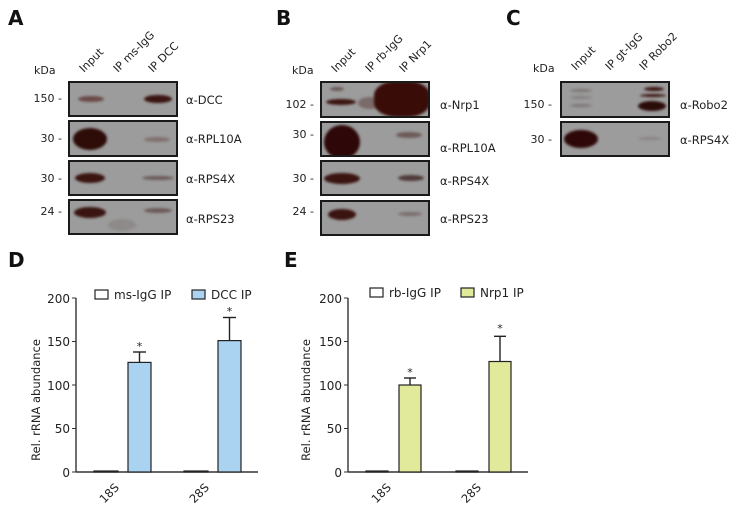  Describe the element at coordinates (704, 105) in the screenshot. I see `antibody-label: α-Robo2` at that location.